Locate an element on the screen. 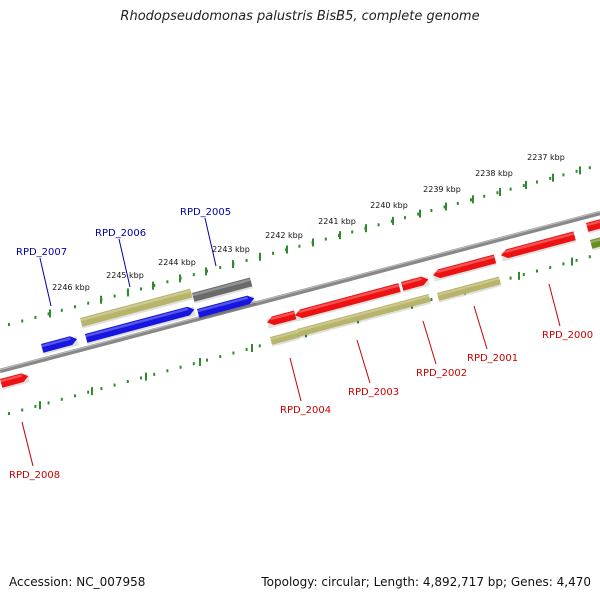  gene-RPD_2005 is located at coordinates (226, 306).